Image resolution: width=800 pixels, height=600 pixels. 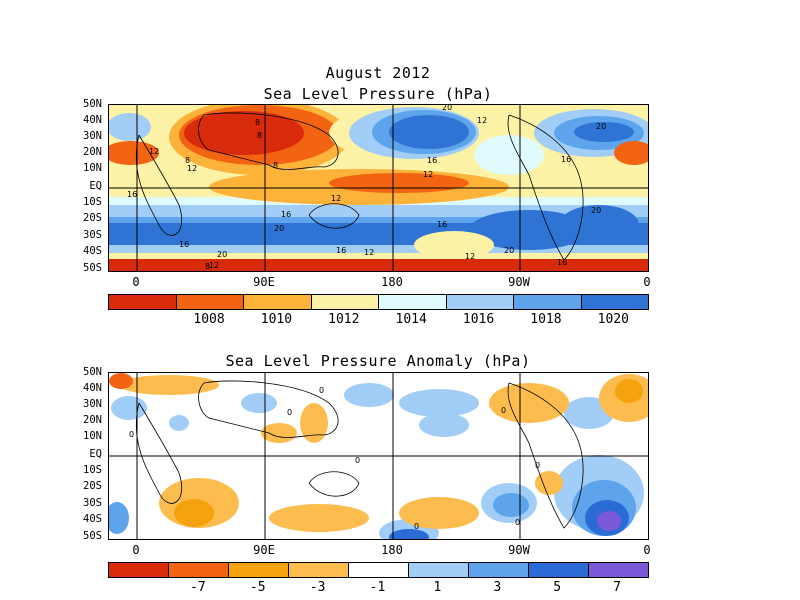 I want to click on colorbar-label: 7, so click(x=617, y=587).